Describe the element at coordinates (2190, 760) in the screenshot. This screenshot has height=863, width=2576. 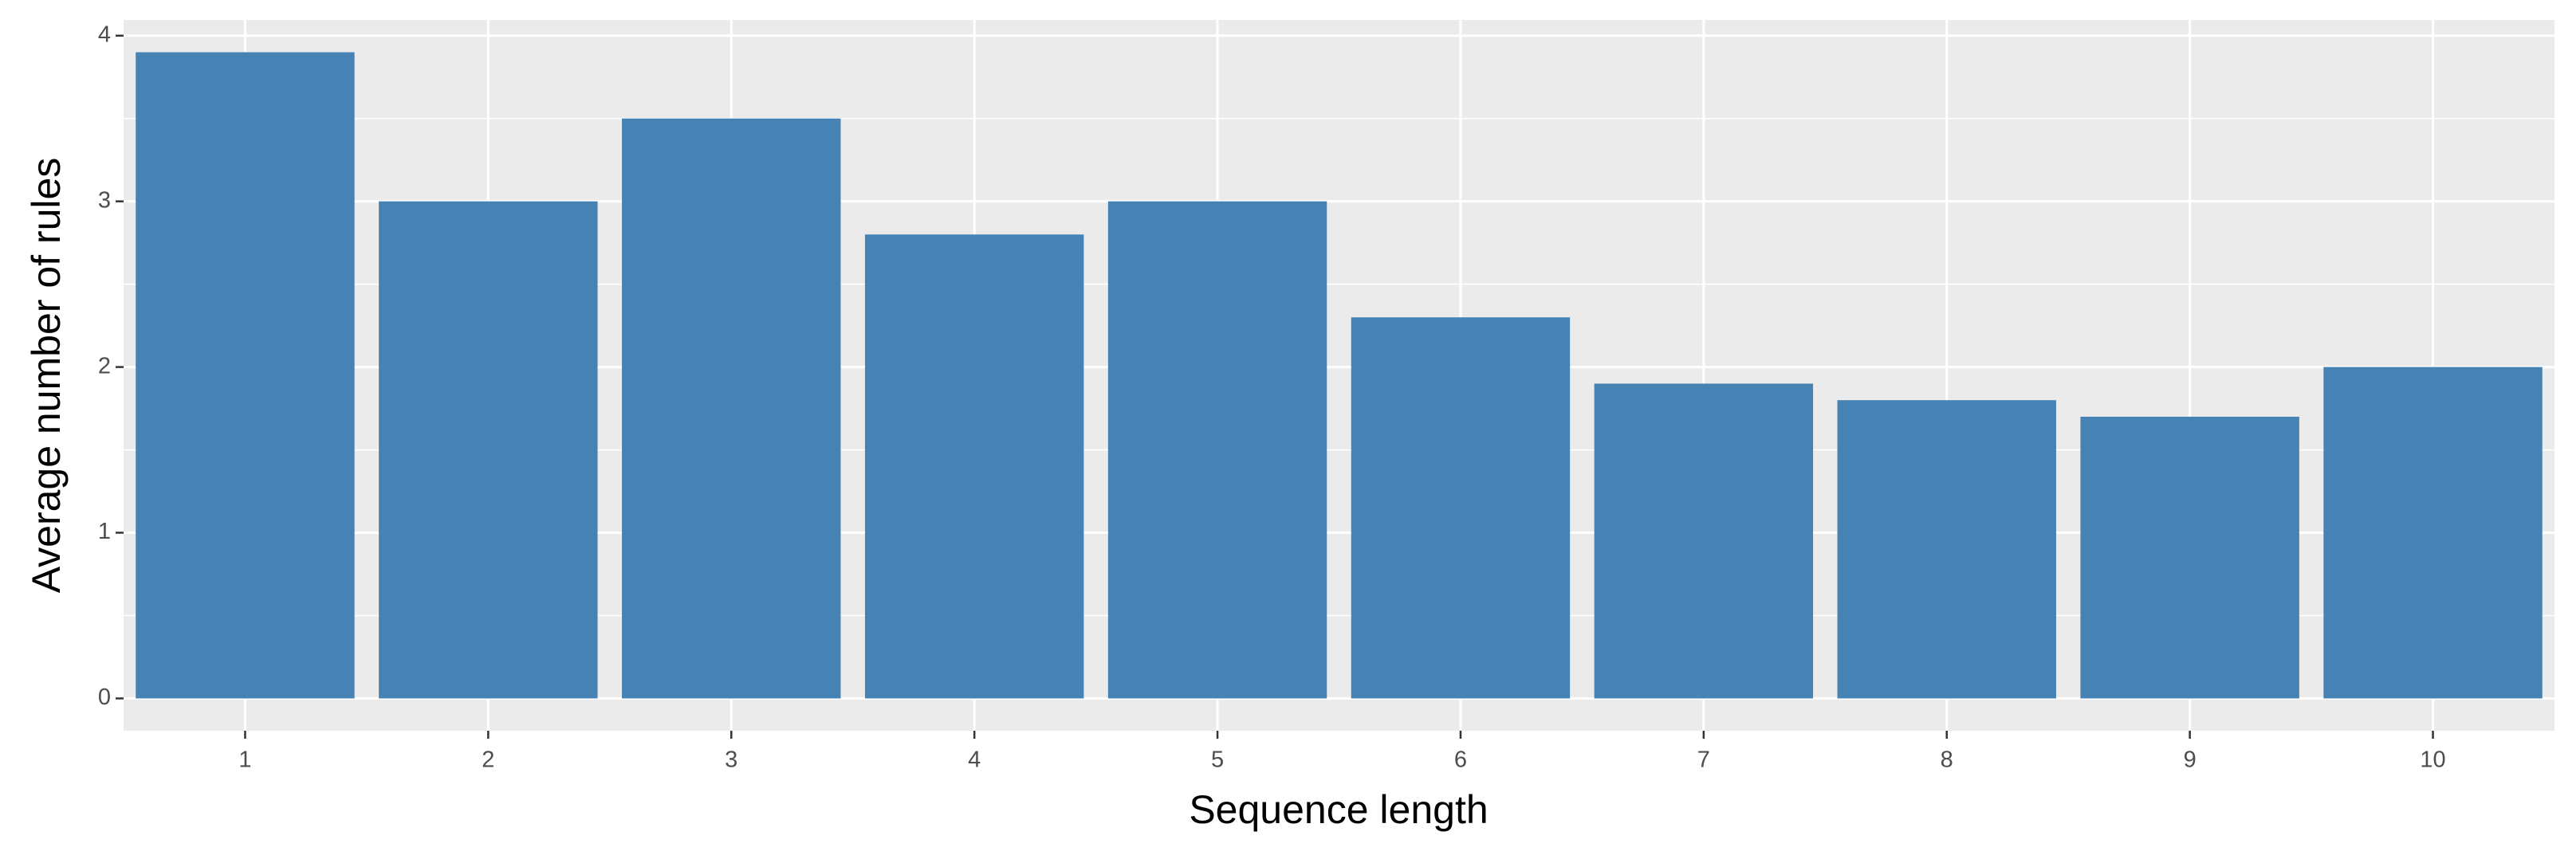
I see `x-tick-label: 9` at that location.